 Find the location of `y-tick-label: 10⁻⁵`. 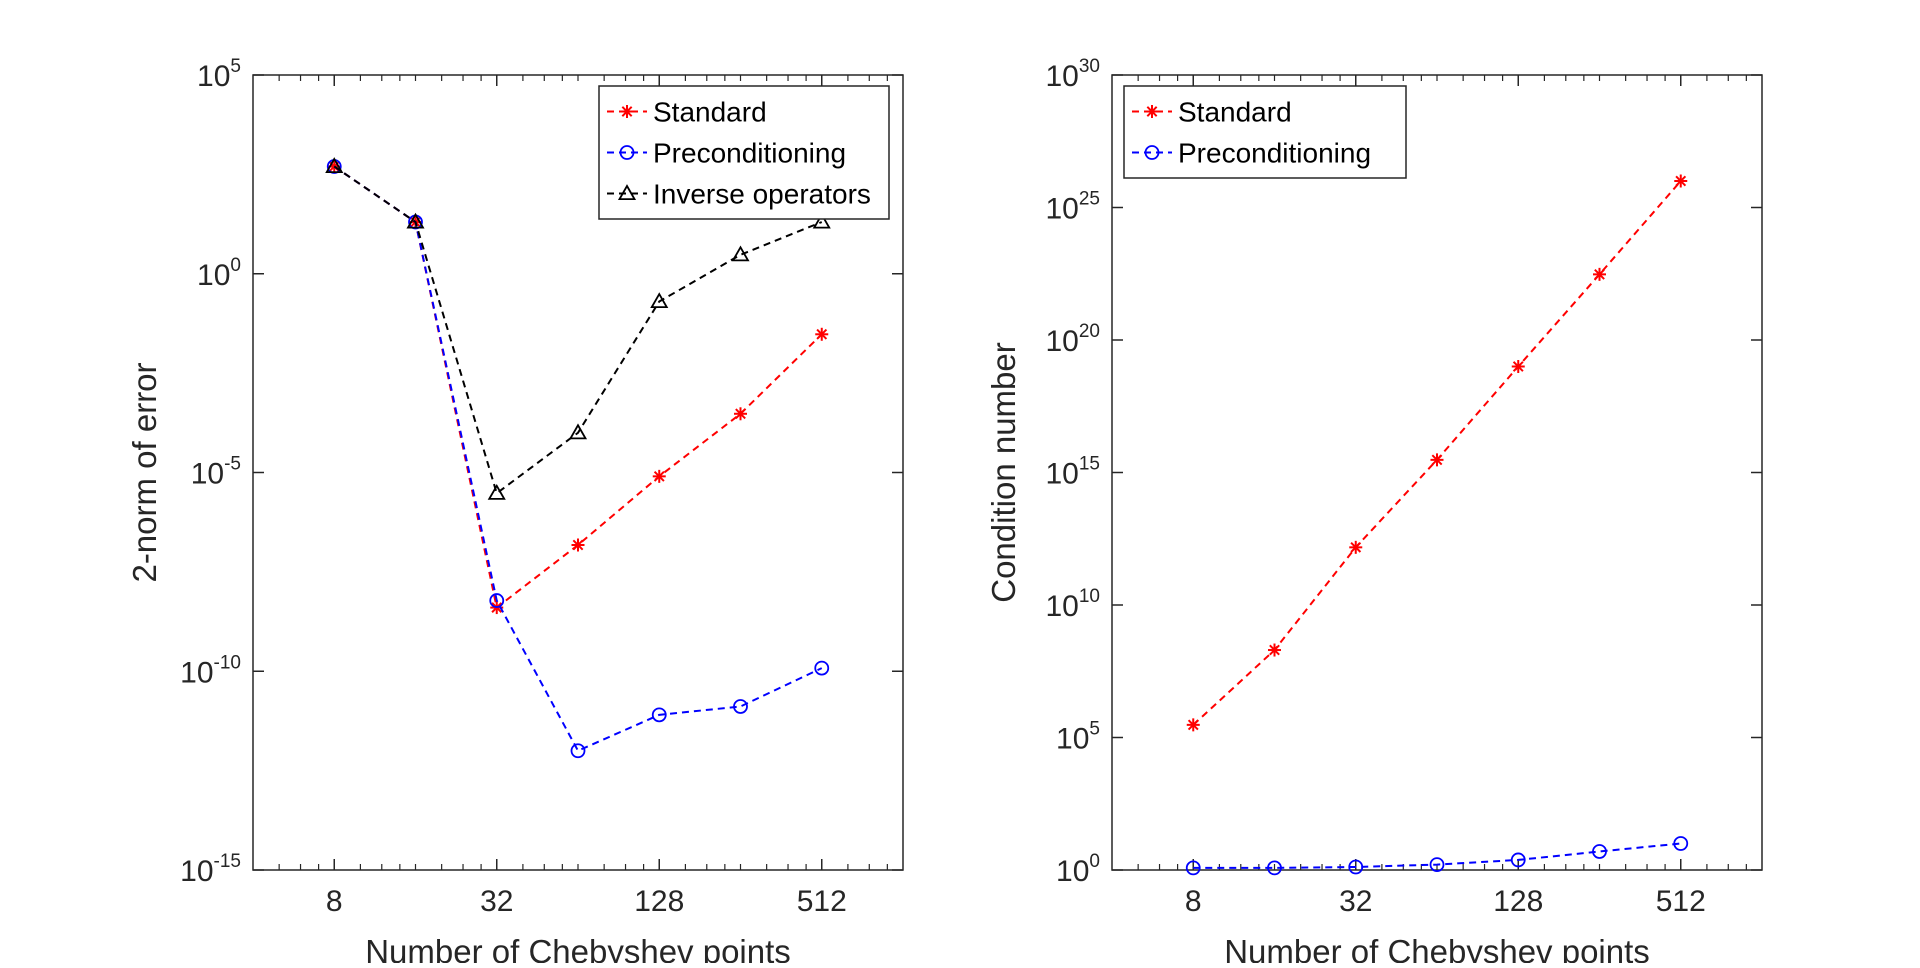

y-tick-label: 10⁻⁵ is located at coordinates (216, 472).